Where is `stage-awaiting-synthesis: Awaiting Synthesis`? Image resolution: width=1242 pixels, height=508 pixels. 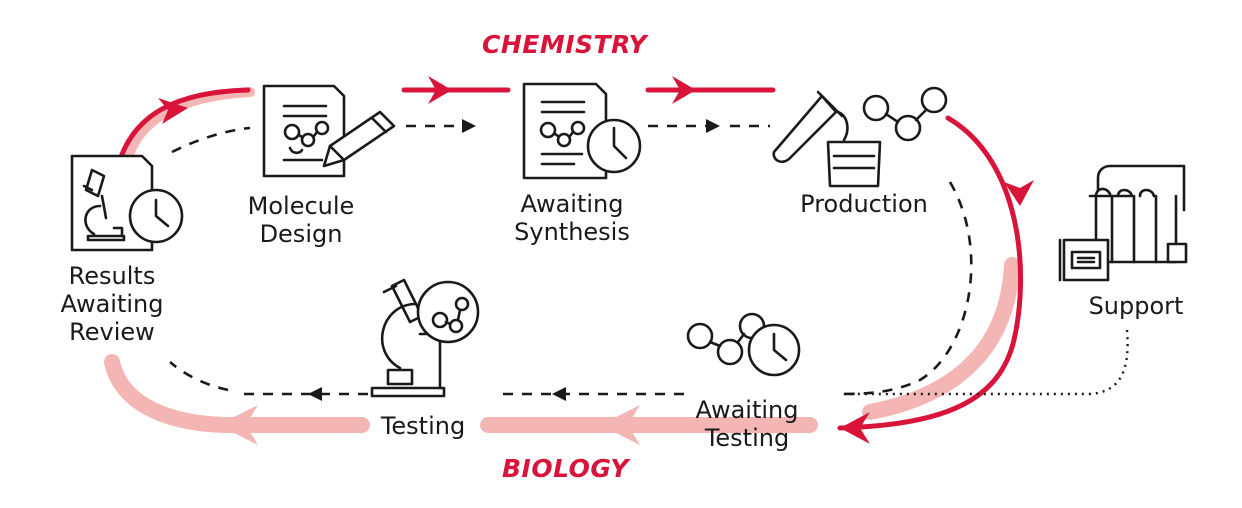 stage-awaiting-synthesis: Awaiting Synthesis is located at coordinates (572, 218).